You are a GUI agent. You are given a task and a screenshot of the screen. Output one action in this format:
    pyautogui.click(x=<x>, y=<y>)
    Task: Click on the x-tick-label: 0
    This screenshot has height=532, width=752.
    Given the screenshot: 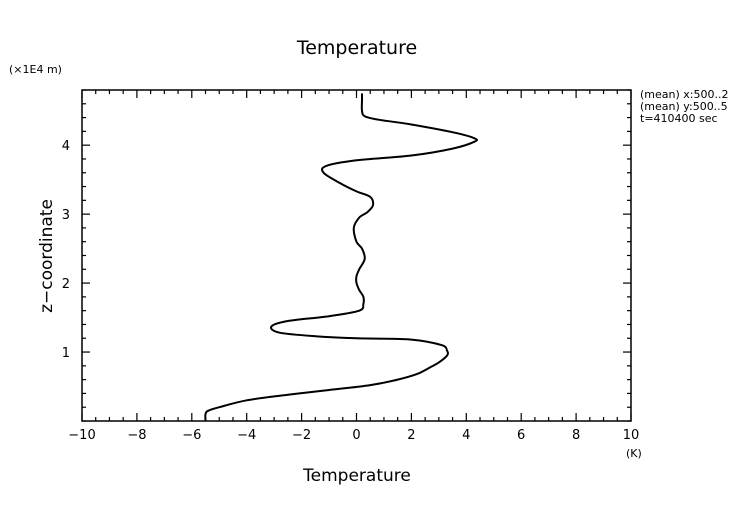 What is the action you would take?
    pyautogui.click(x=356, y=435)
    